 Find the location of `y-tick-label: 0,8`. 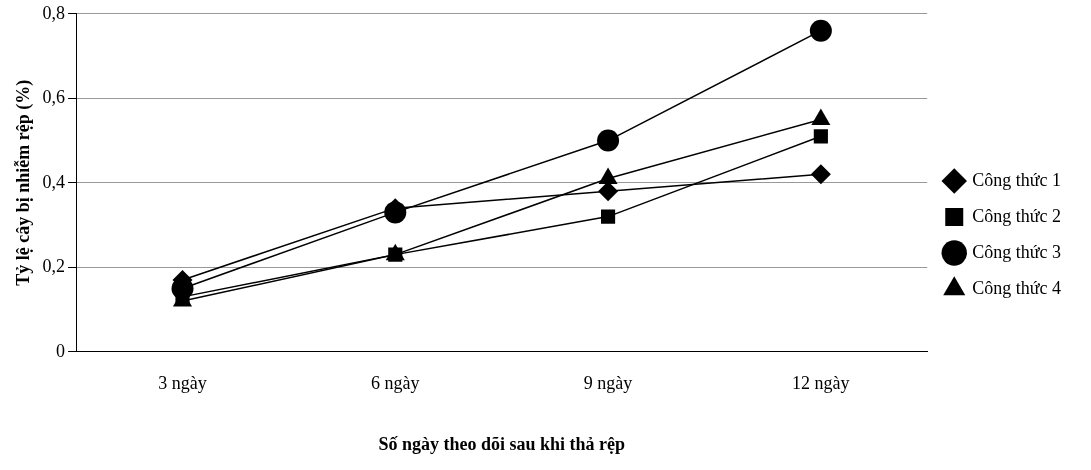

y-tick-label: 0,8 is located at coordinates (54, 12).